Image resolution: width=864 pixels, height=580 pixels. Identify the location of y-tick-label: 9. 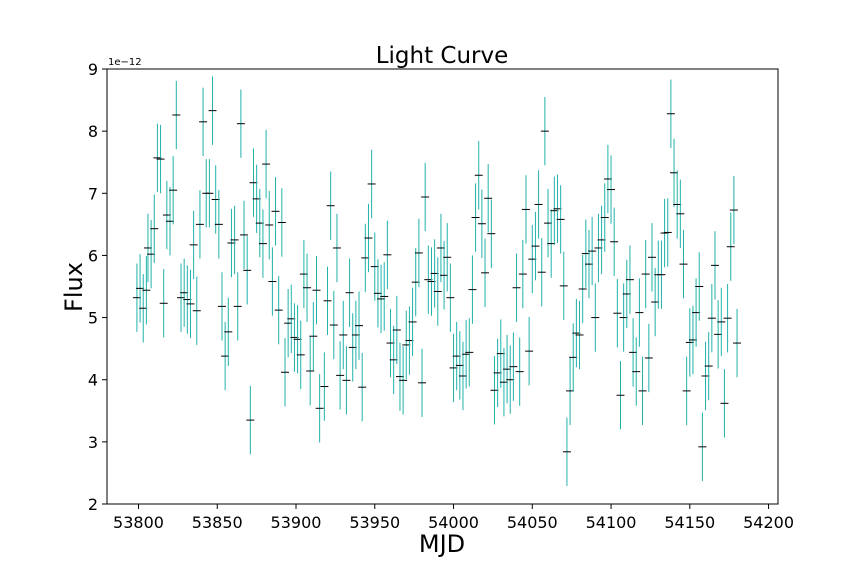
(93, 69).